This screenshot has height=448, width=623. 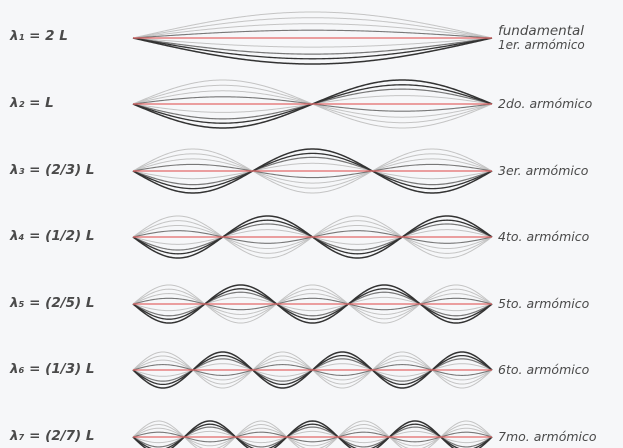 I want to click on harmonic-label-1: fundamental 1er. armómico, so click(x=541, y=38).